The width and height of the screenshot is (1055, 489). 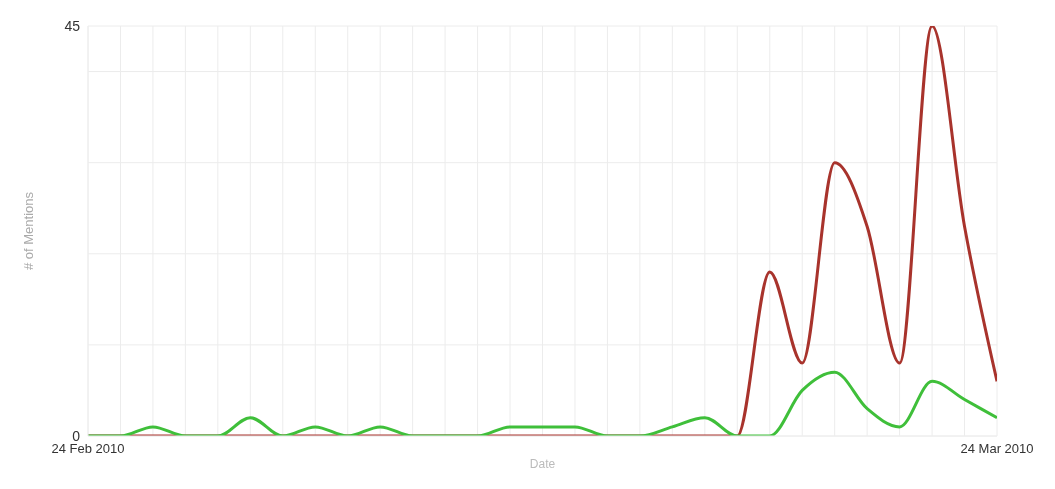 I want to click on x-axis-title: Date, so click(x=542, y=464).